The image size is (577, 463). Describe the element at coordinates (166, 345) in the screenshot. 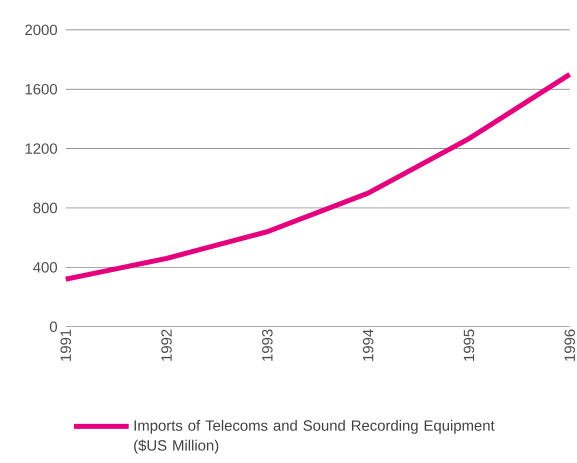

I see `x-tick-label: 1992` at that location.